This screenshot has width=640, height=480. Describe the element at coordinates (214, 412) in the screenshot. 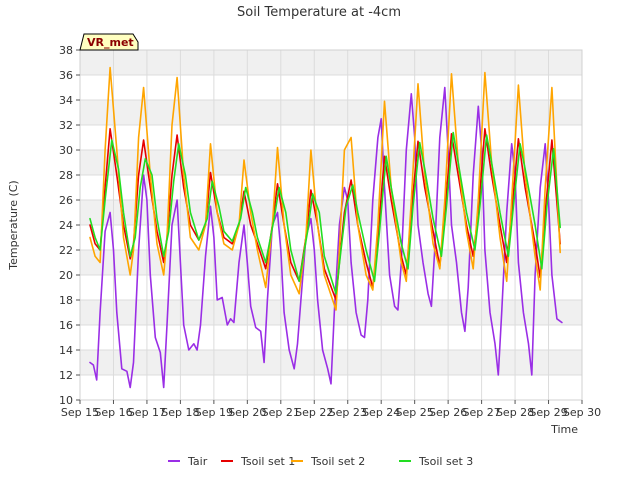

I see `x-tick-label: Sep 19` at that location.